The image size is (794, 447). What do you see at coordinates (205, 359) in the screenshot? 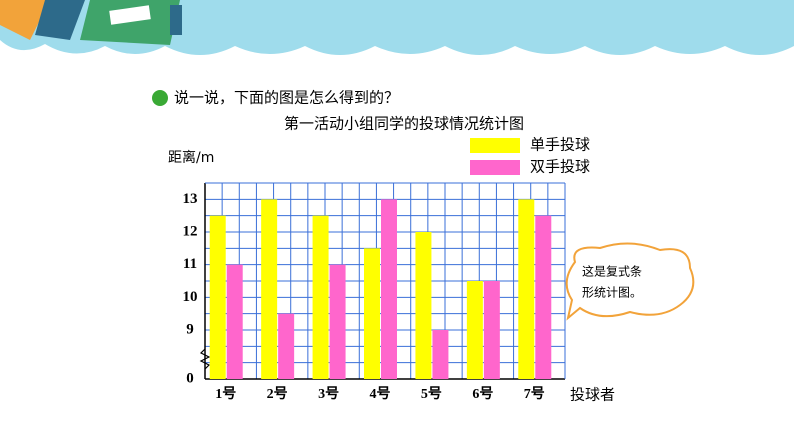
I see `axis-break` at bounding box center [205, 359].